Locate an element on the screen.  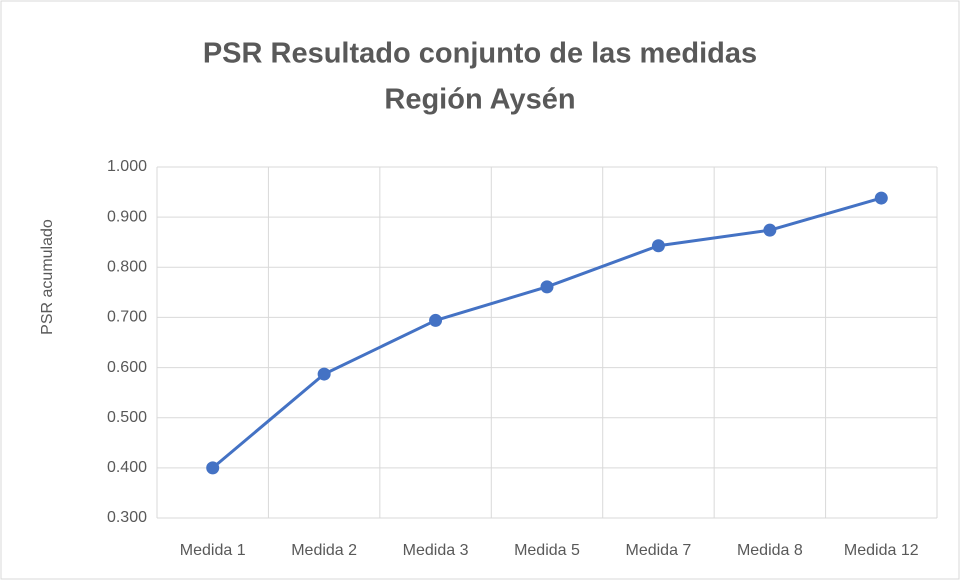
y-axis-label: PSR acumulado is located at coordinates (47, 277).